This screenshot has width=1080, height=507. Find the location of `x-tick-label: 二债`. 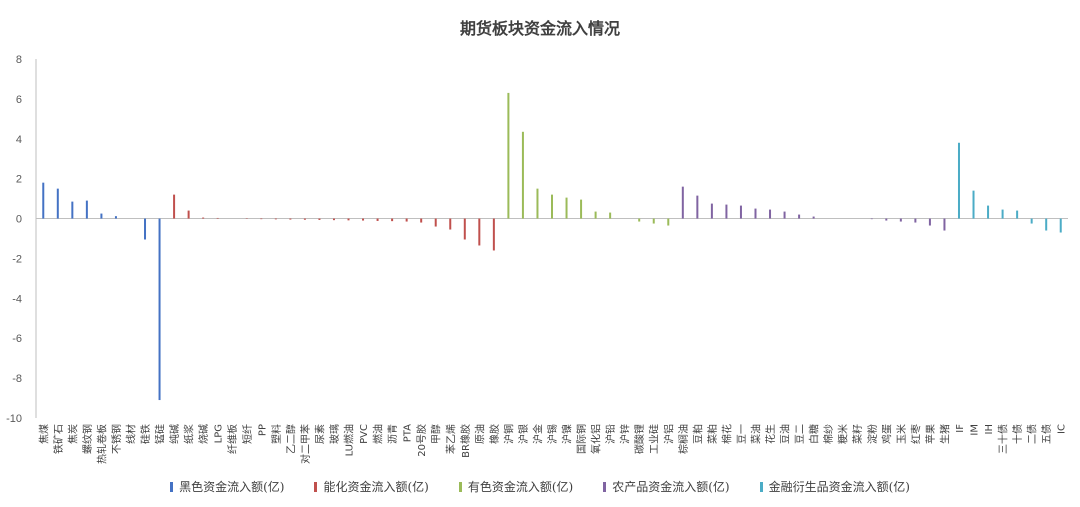

x-tick-label: 二债 is located at coordinates (1032, 434).